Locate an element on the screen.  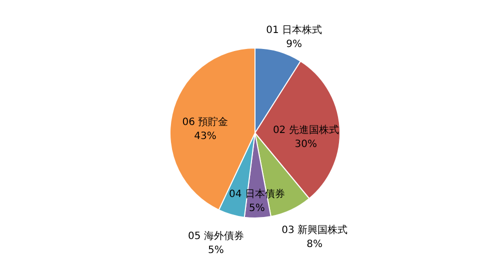
data-label: 30% is located at coordinates (306, 144).